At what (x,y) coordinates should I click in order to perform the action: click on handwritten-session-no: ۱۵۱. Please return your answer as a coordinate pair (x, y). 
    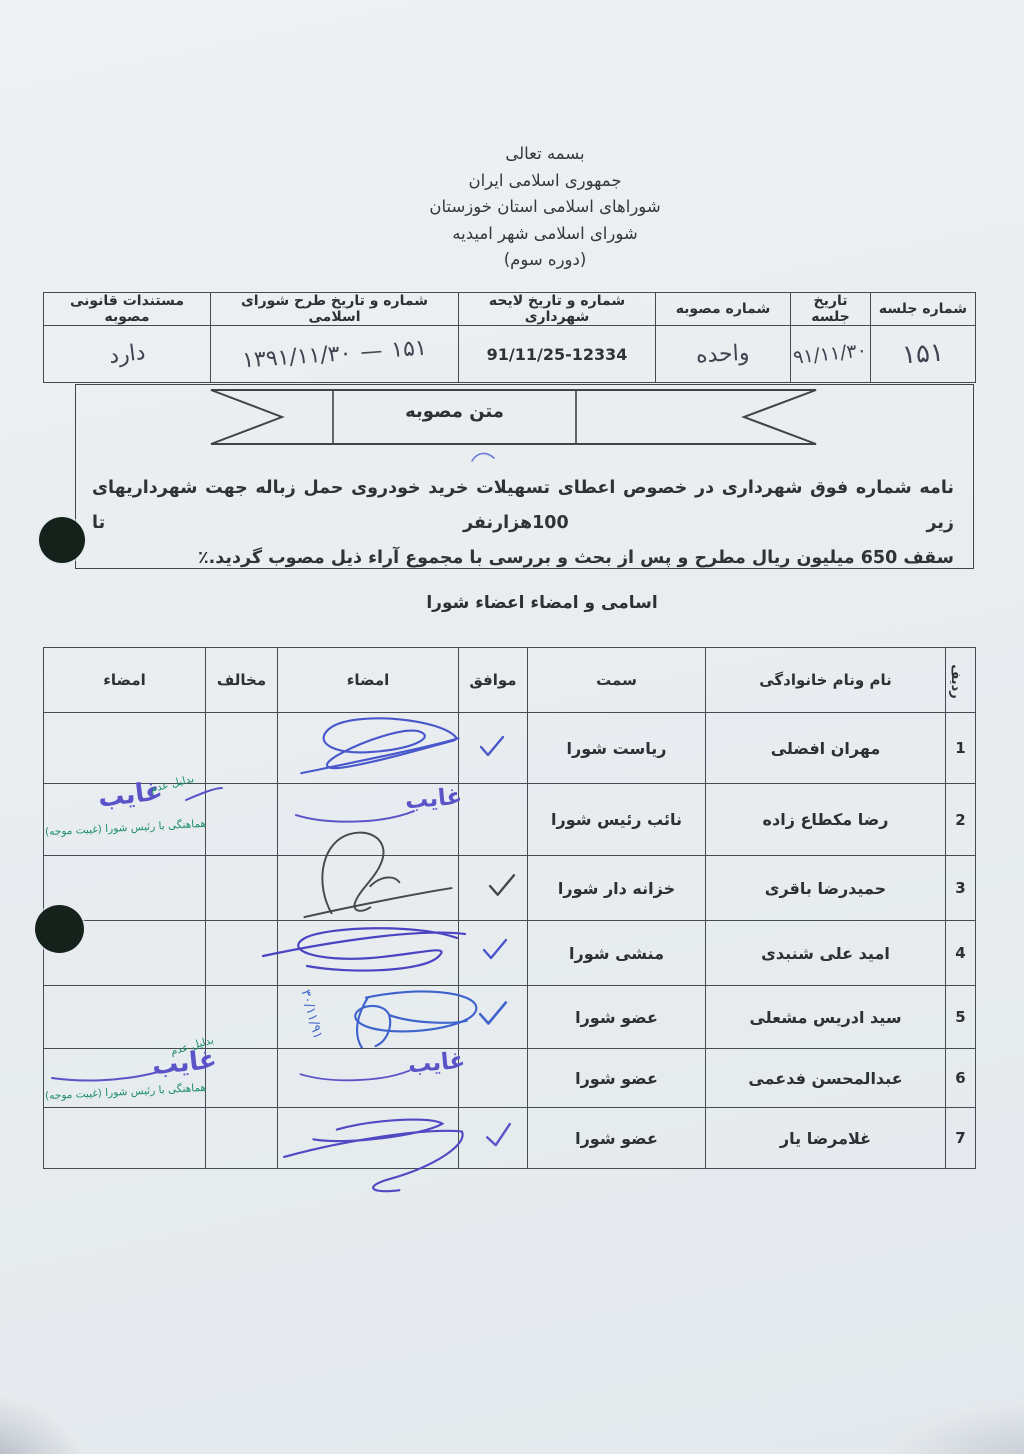
    Looking at the image, I should click on (923, 354).